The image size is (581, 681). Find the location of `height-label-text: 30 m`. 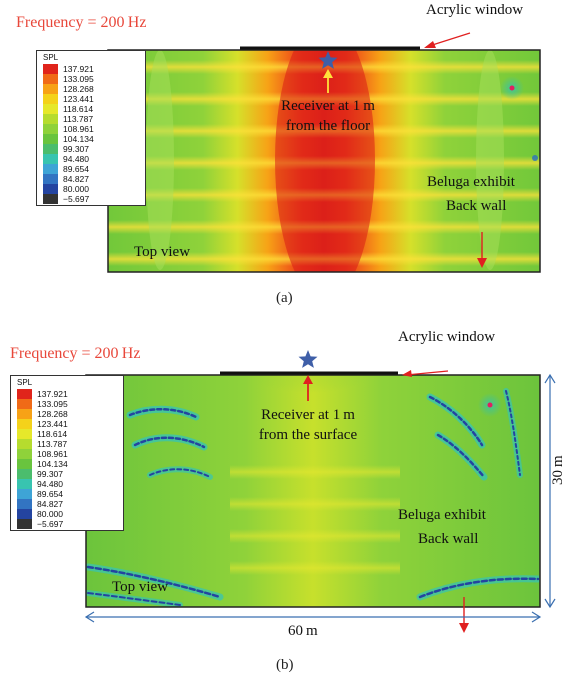

height-label-text: 30 m is located at coordinates (558, 470).